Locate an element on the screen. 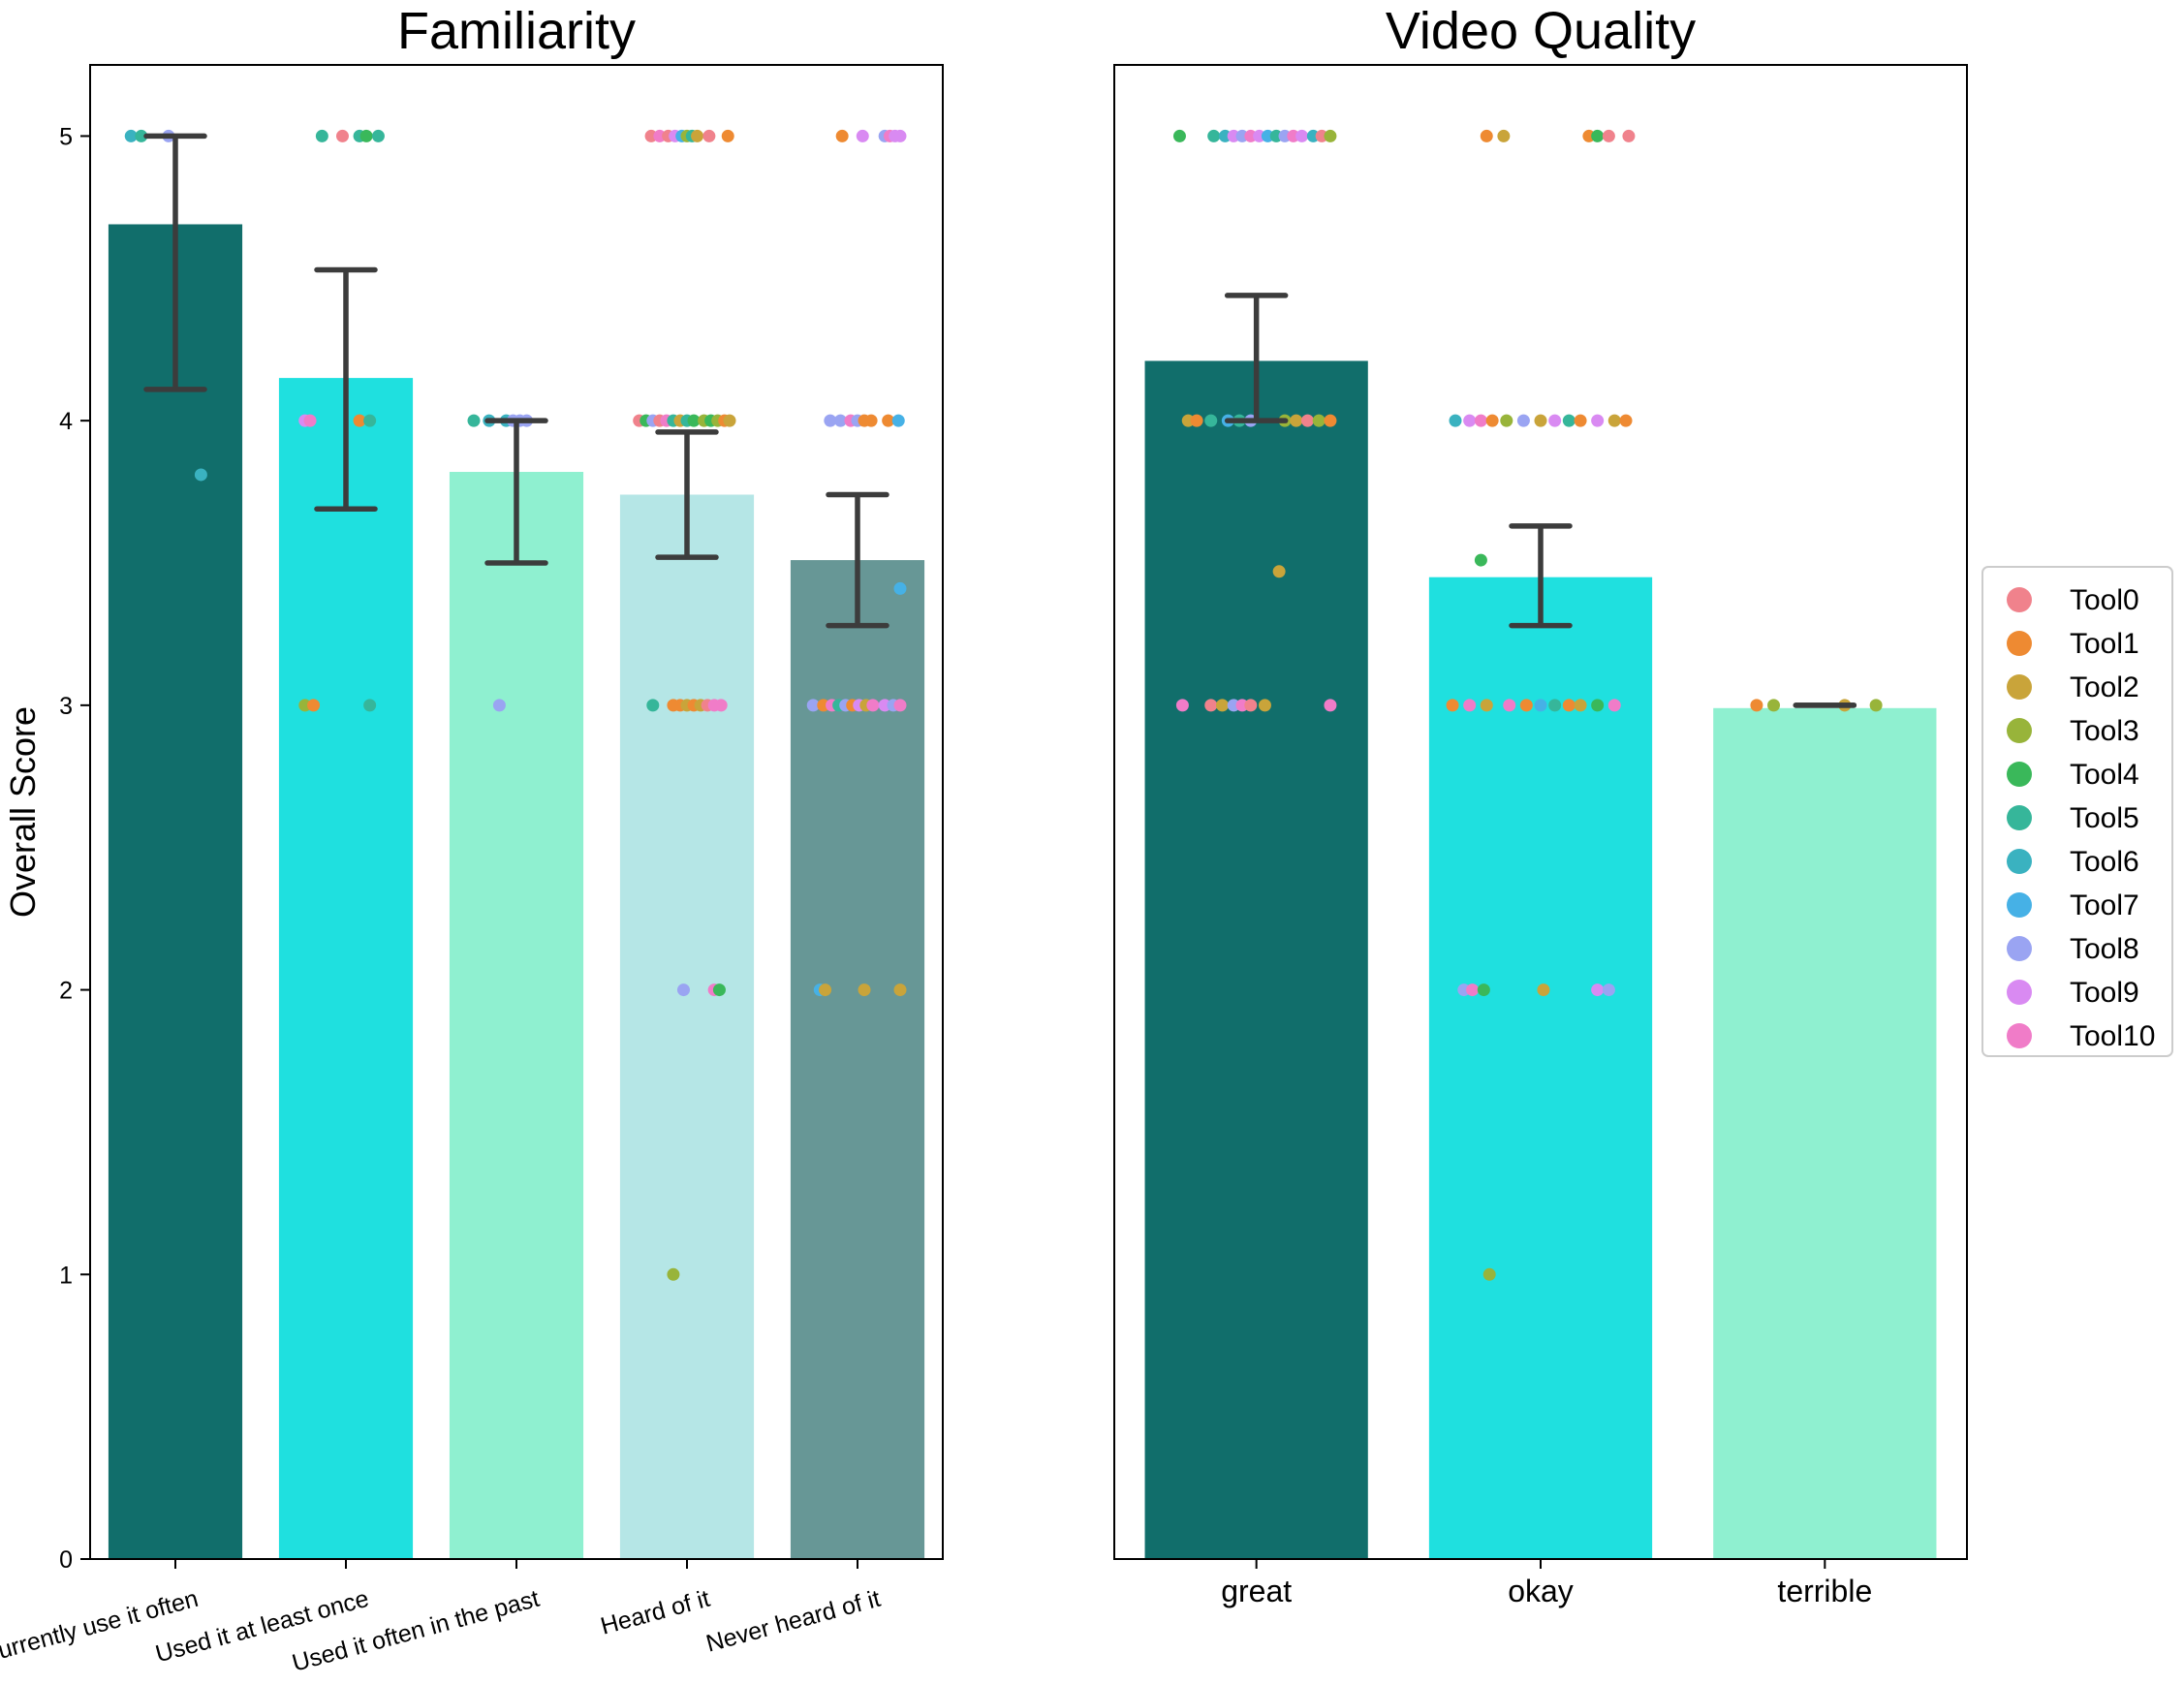 The height and width of the screenshot is (1685, 2184). bar-used-it-often-in-the-past is located at coordinates (516, 1016).